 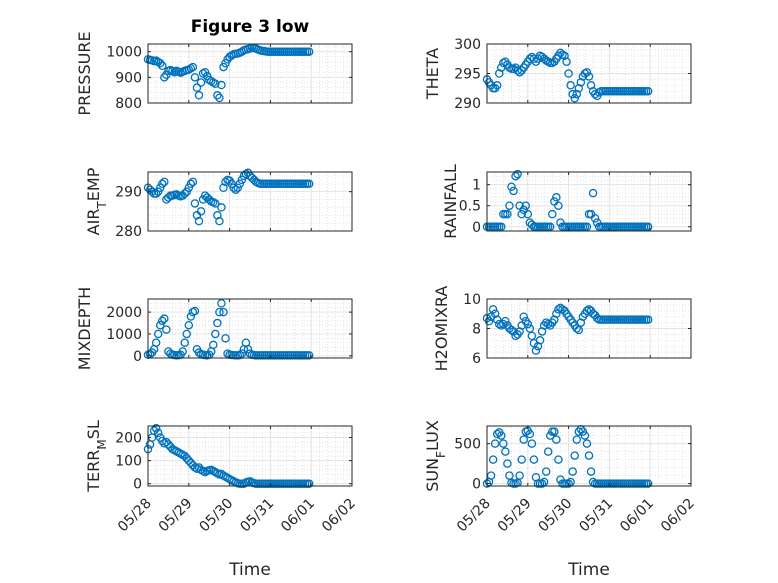 I want to click on y-tick-label: 1000, so click(x=124, y=335).